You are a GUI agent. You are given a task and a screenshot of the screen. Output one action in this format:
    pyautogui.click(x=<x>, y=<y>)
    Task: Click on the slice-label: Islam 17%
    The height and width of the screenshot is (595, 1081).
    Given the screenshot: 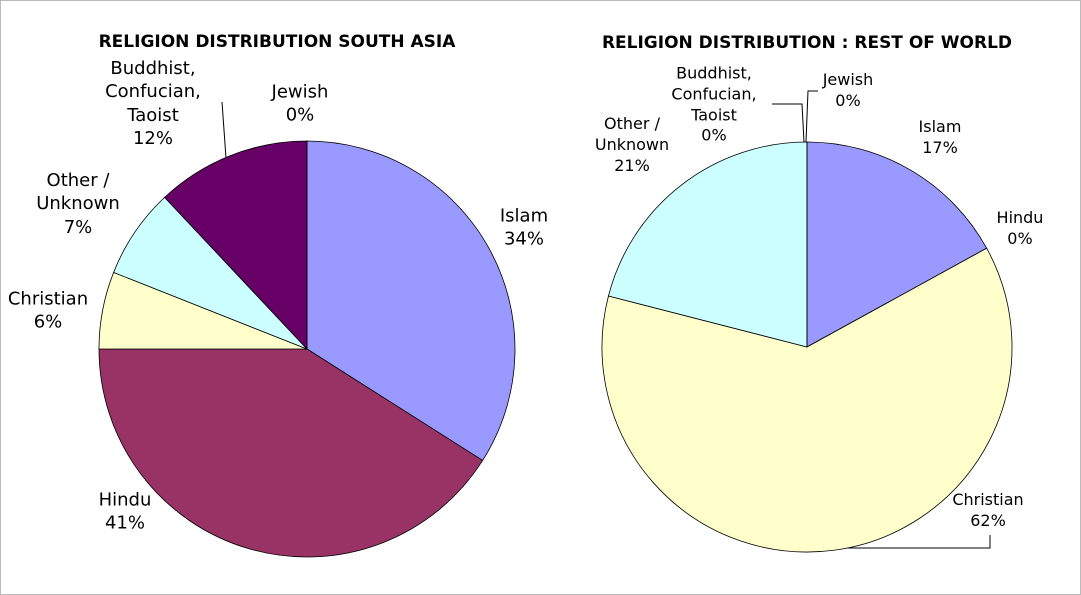 What is the action you would take?
    pyautogui.click(x=940, y=138)
    